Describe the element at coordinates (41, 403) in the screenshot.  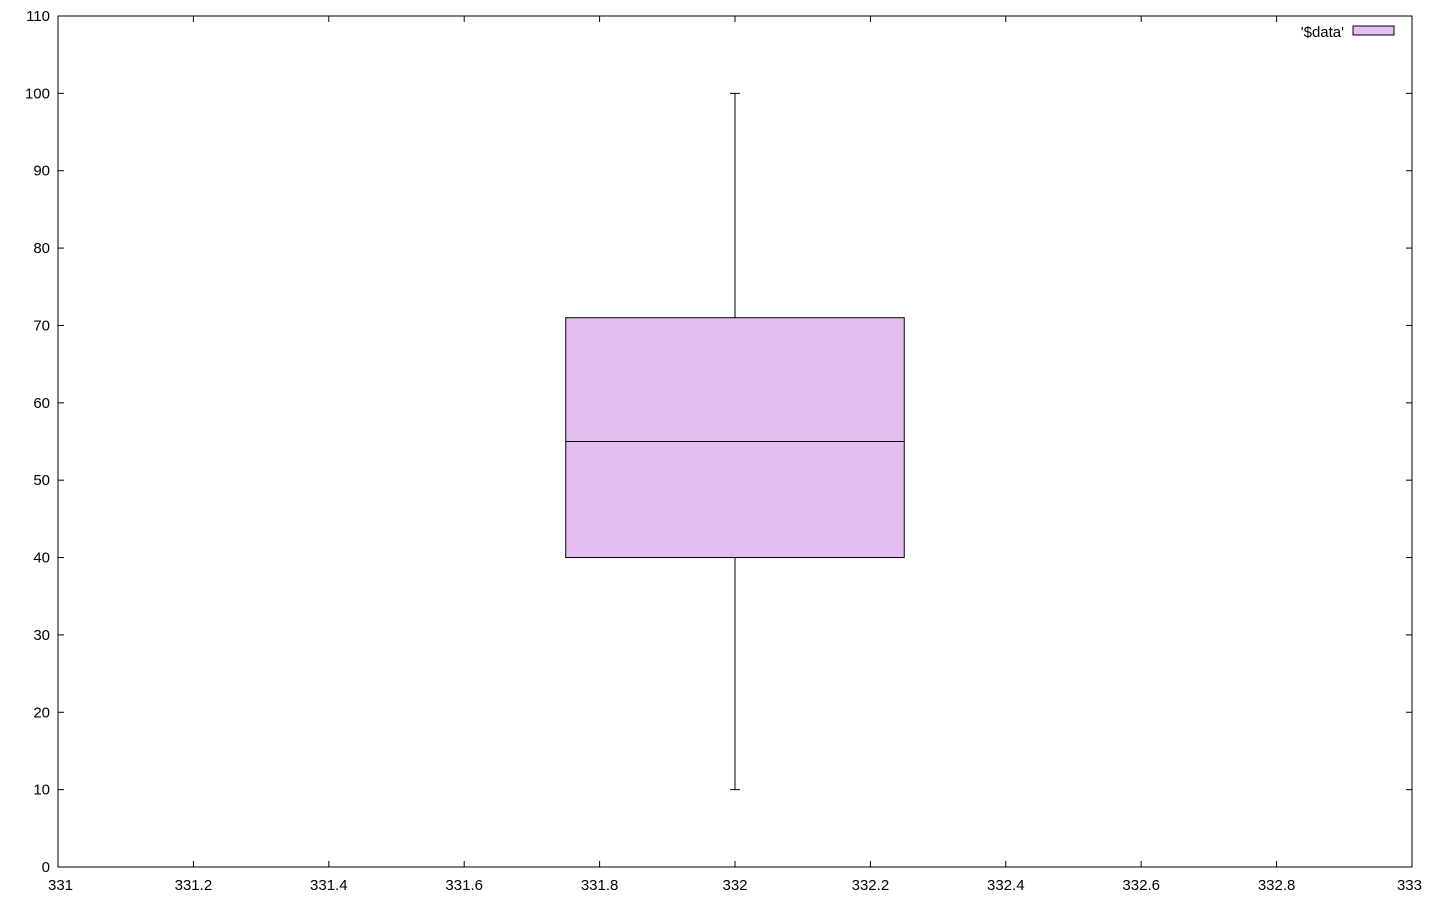
I see `y-tick-label: 60` at that location.